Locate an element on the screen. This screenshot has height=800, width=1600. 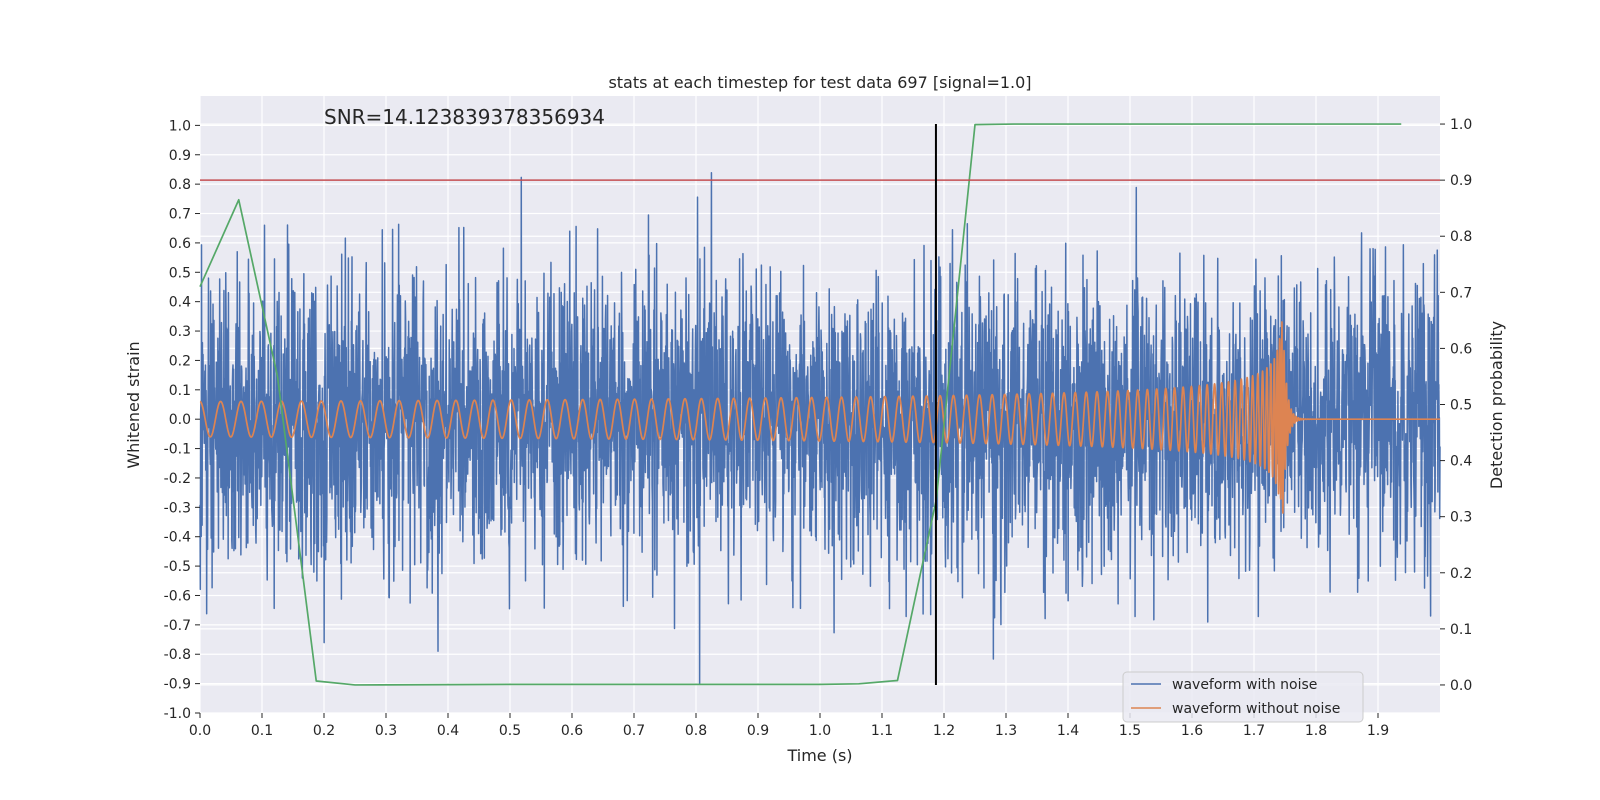
y-tick-label: 0.9 is located at coordinates (180, 156).